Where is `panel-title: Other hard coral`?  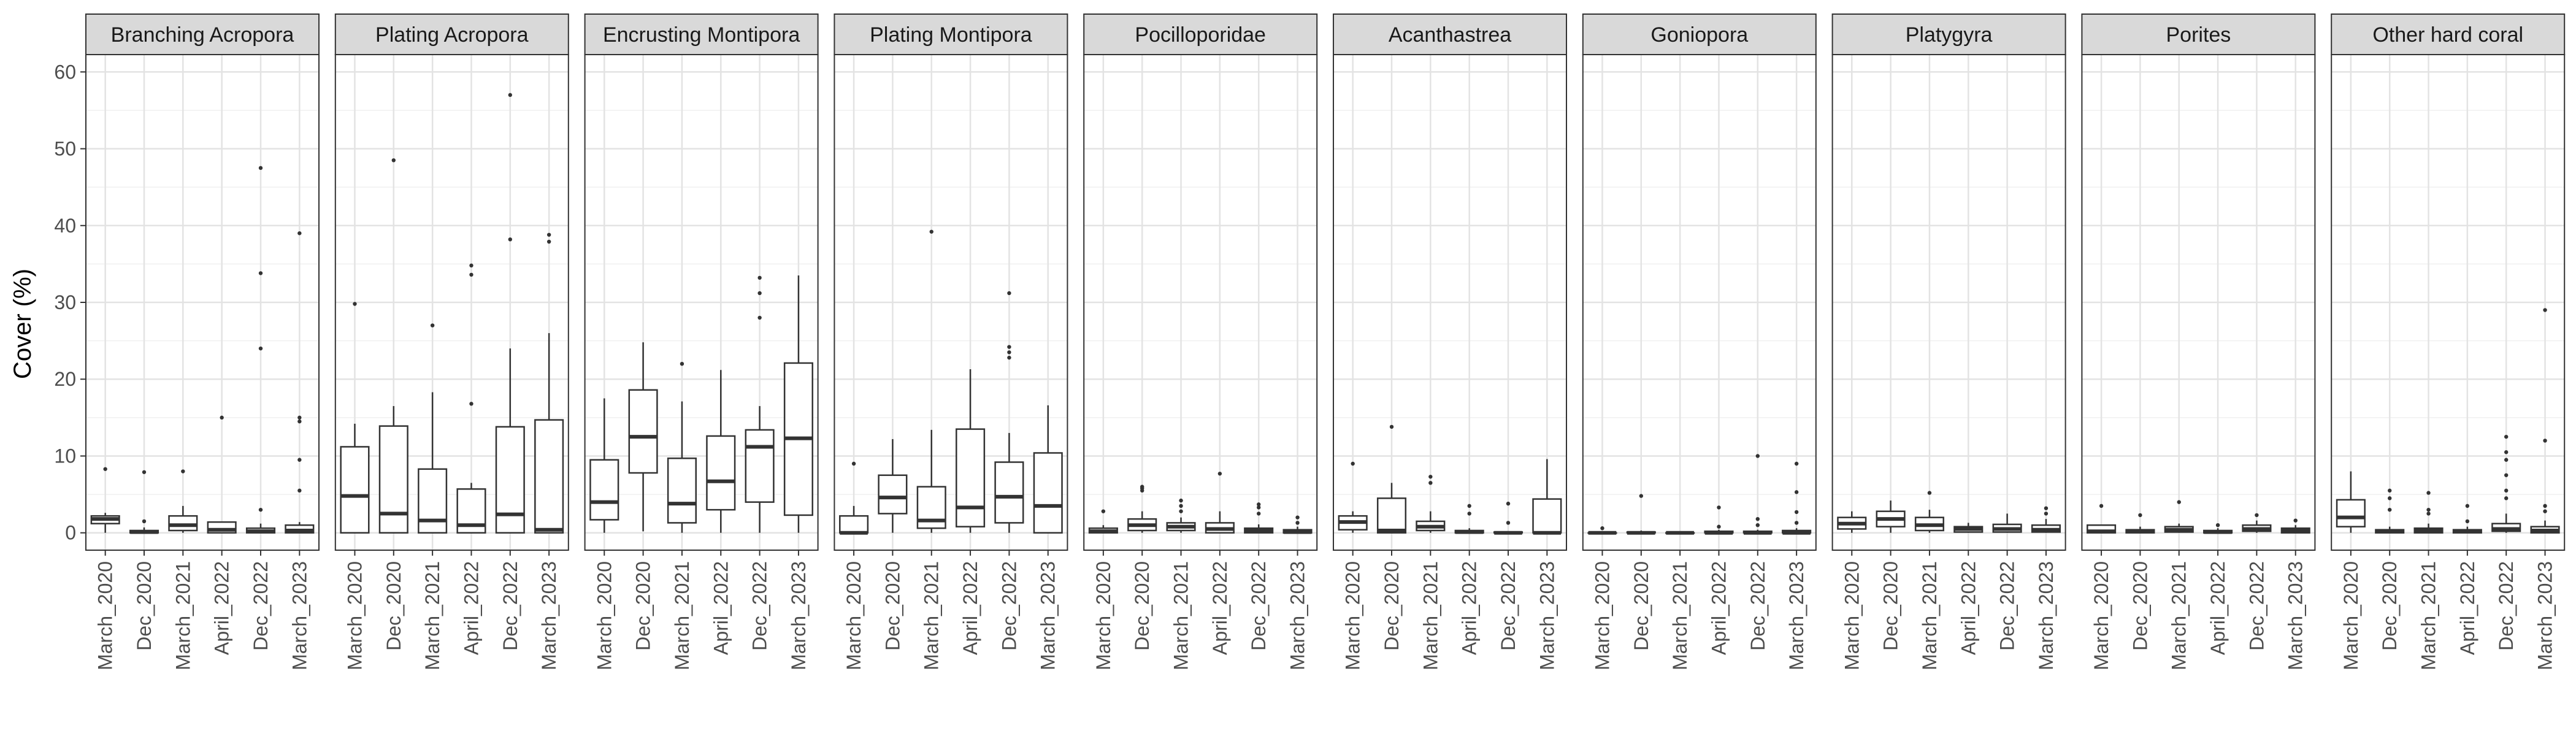 panel-title: Other hard coral is located at coordinates (2447, 35).